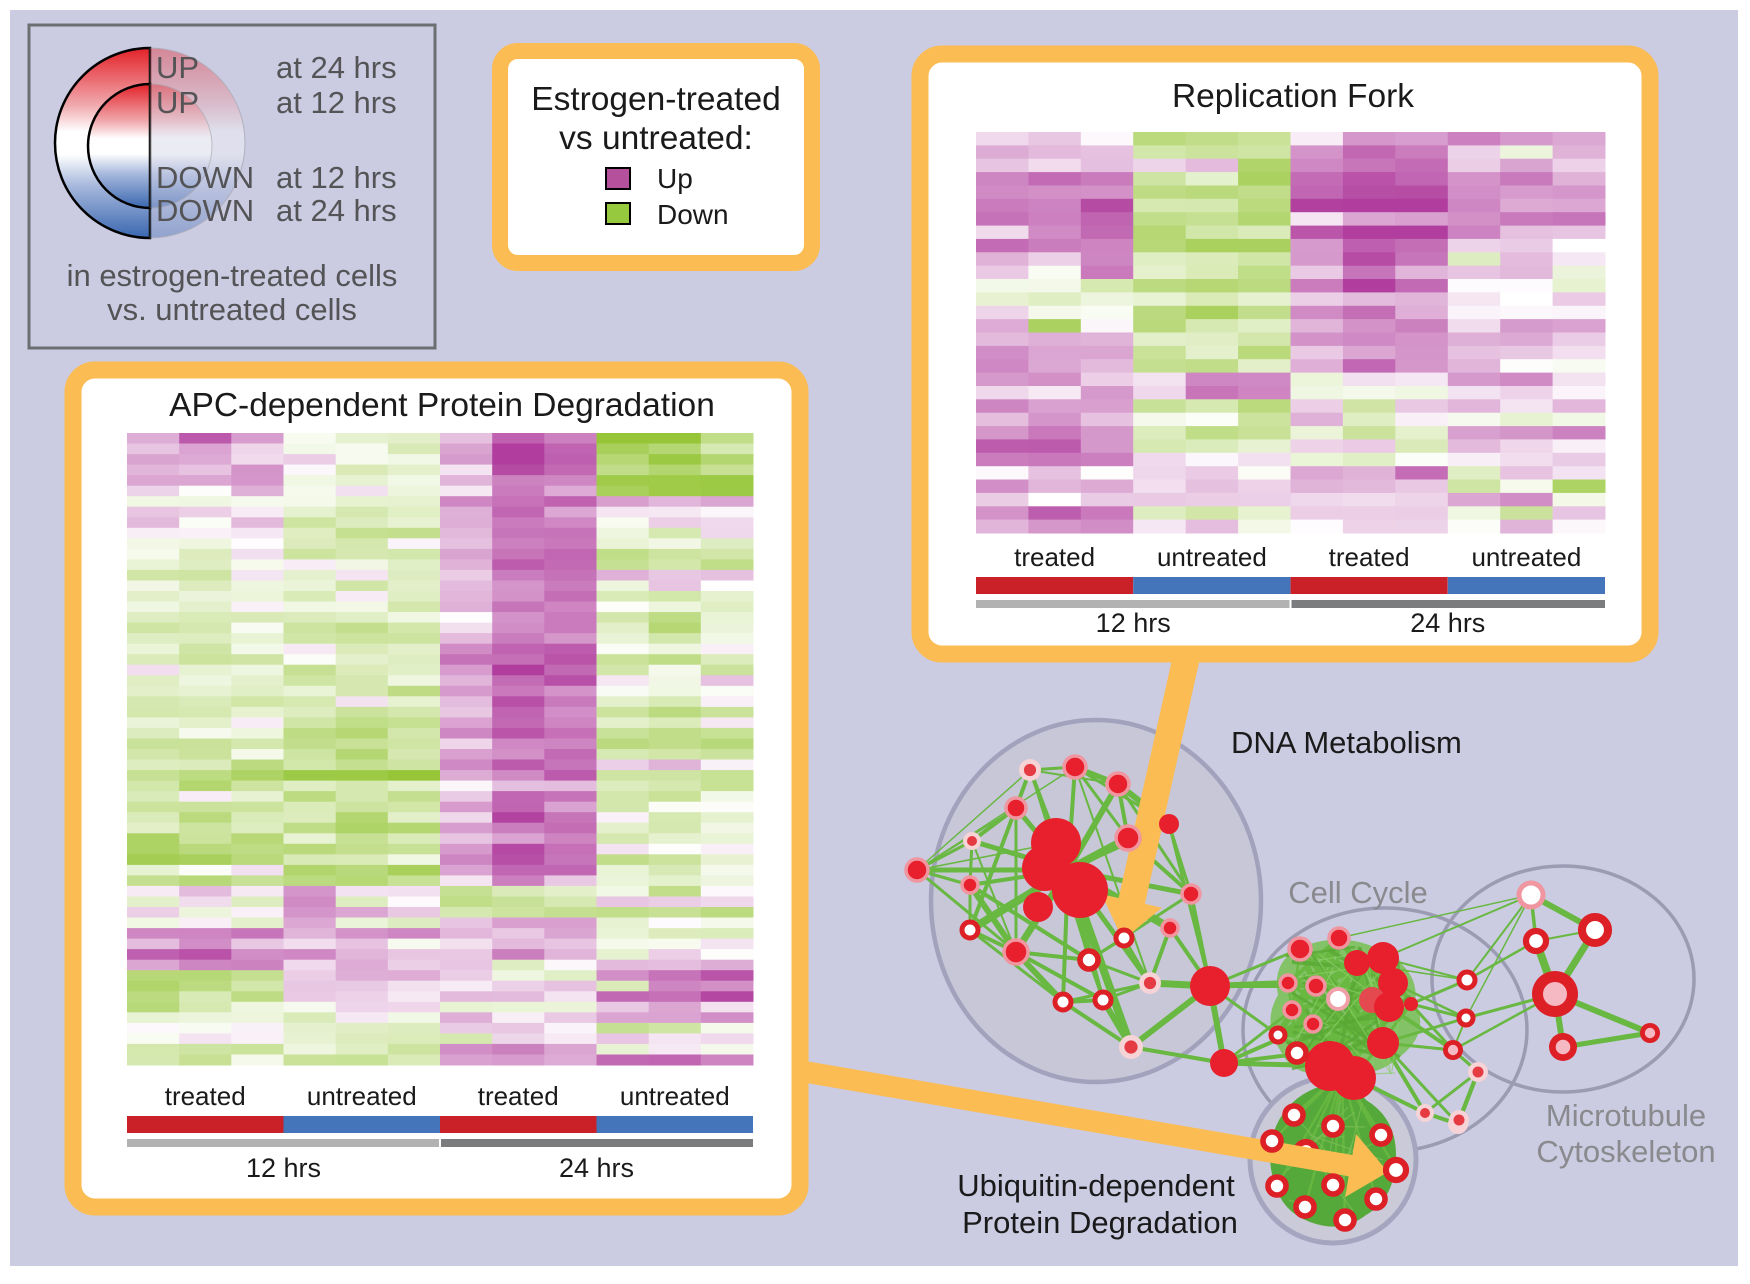 The image size is (1750, 1284). I want to click on svg-text: Ubiquitin-dependent, so click(1096, 1185).